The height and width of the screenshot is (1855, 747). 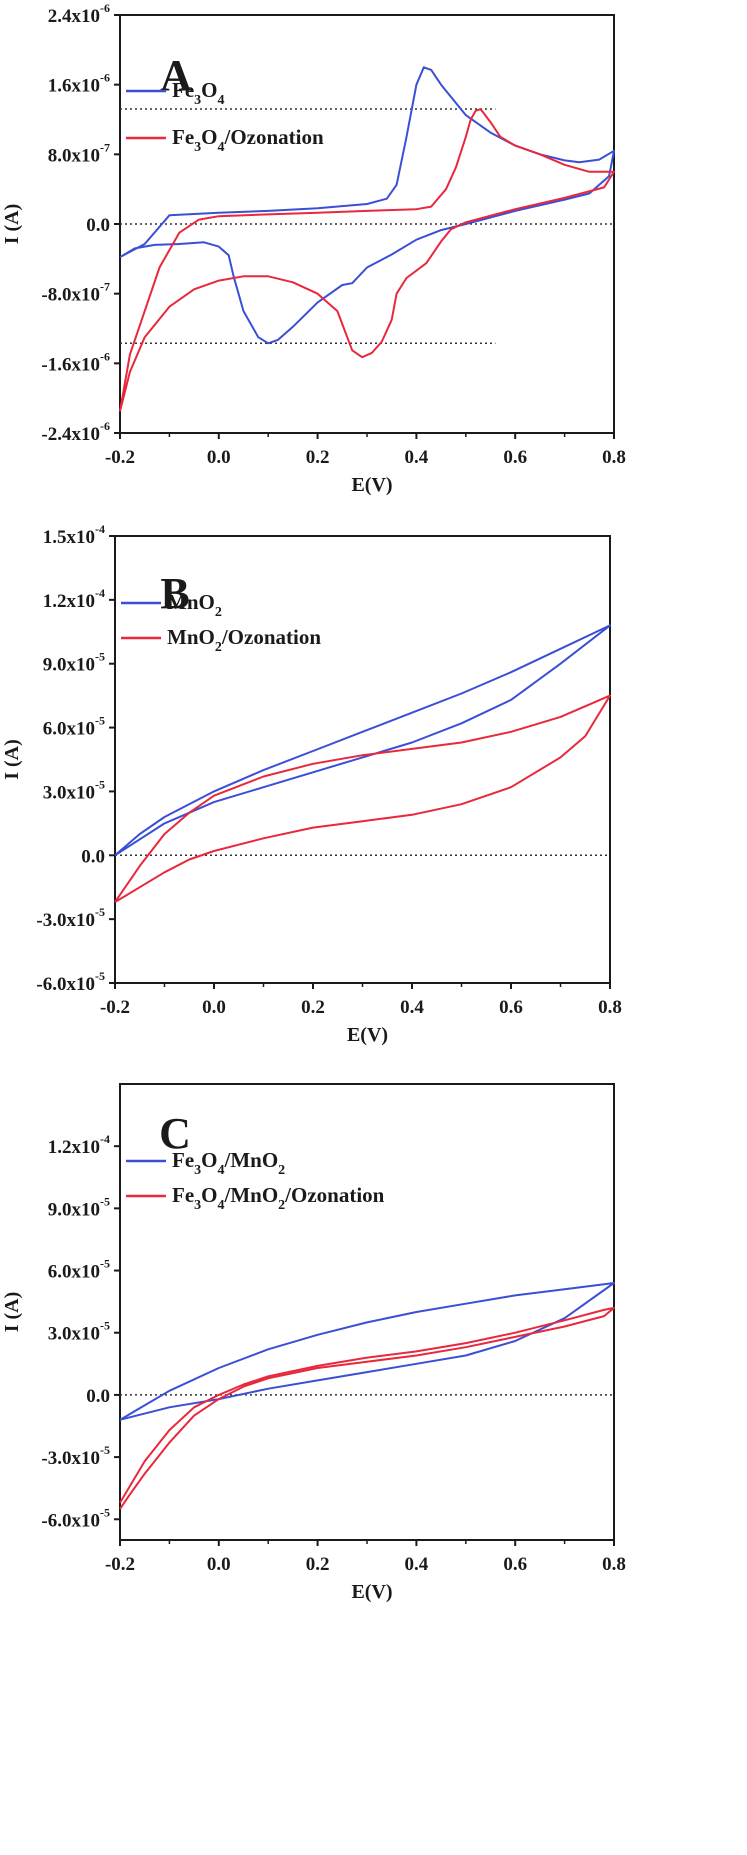 What do you see at coordinates (174, 593) in the screenshot?
I see `panel-label: B` at bounding box center [174, 593].